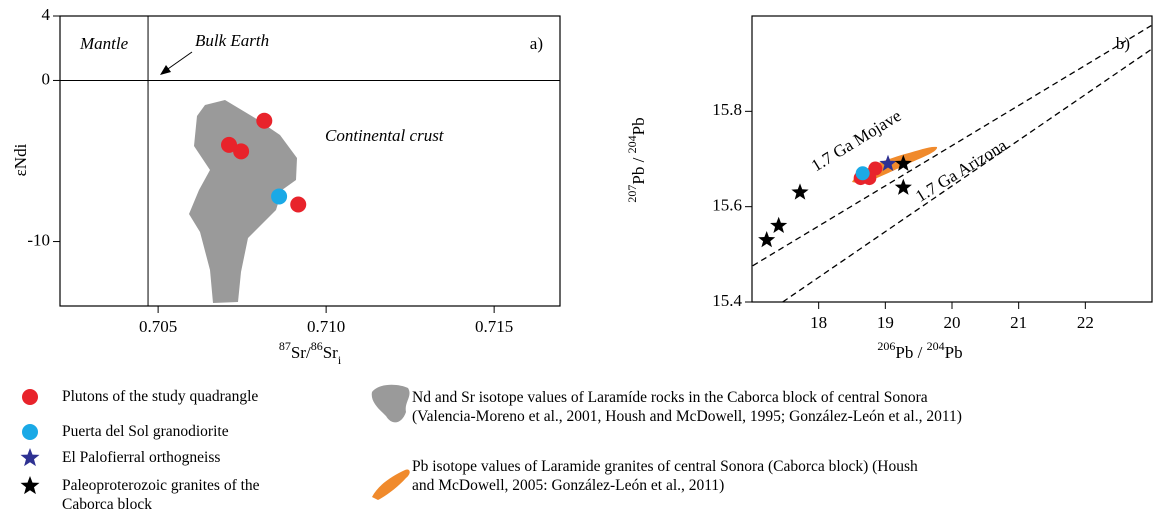 Image resolution: width=1163 pixels, height=515 pixels. Describe the element at coordinates (632, 144) in the screenshot. I see `y-axis-label-part: 204` at that location.